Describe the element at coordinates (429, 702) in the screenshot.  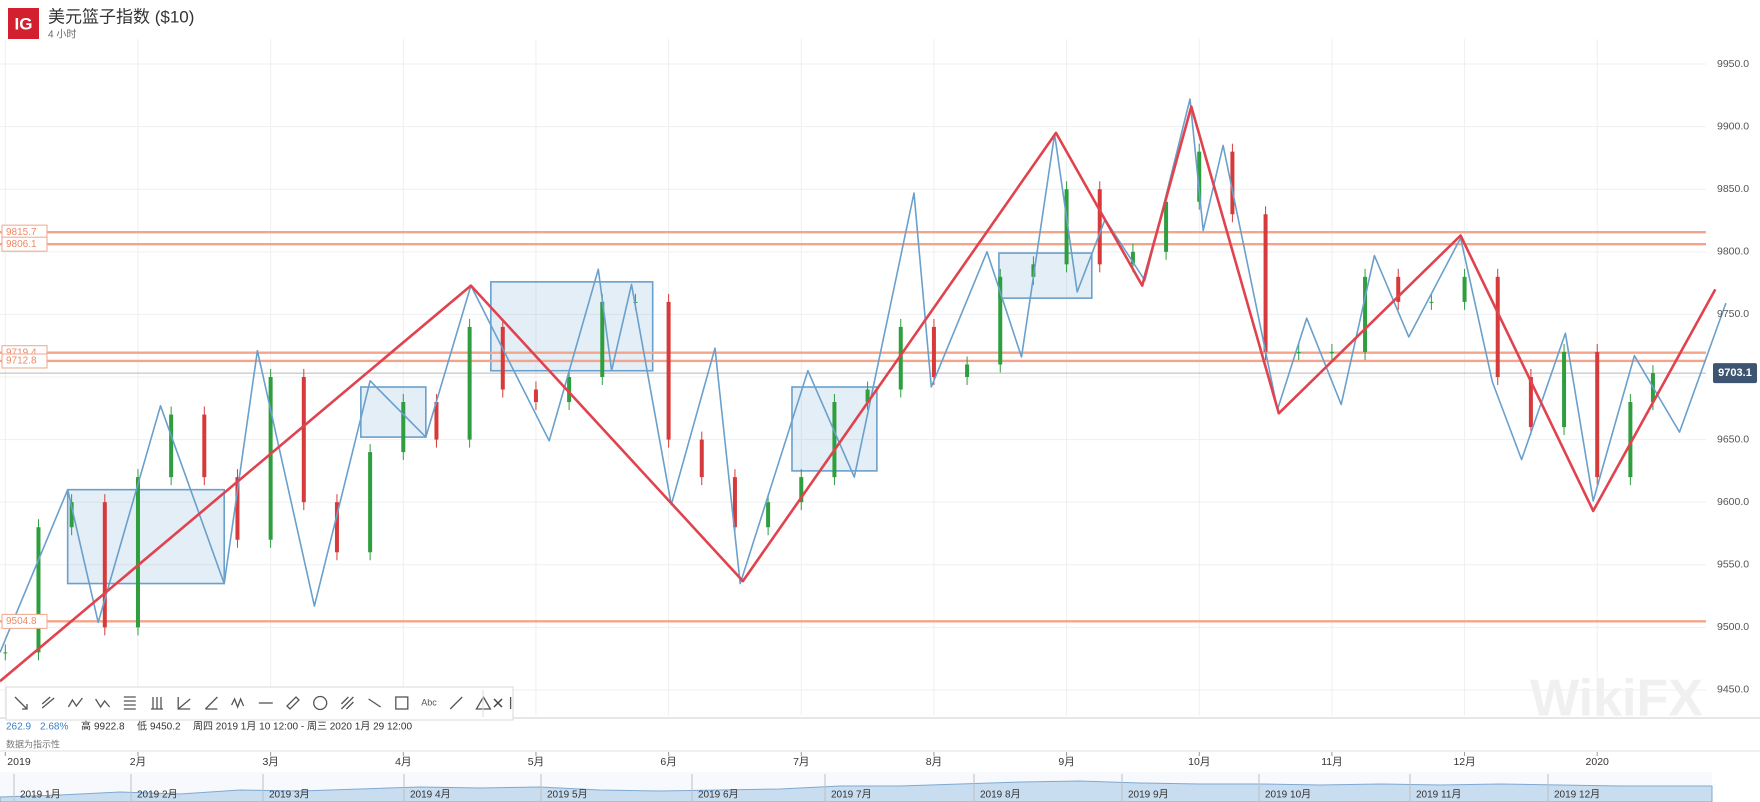
I see `tool-text: Abc` at that location.